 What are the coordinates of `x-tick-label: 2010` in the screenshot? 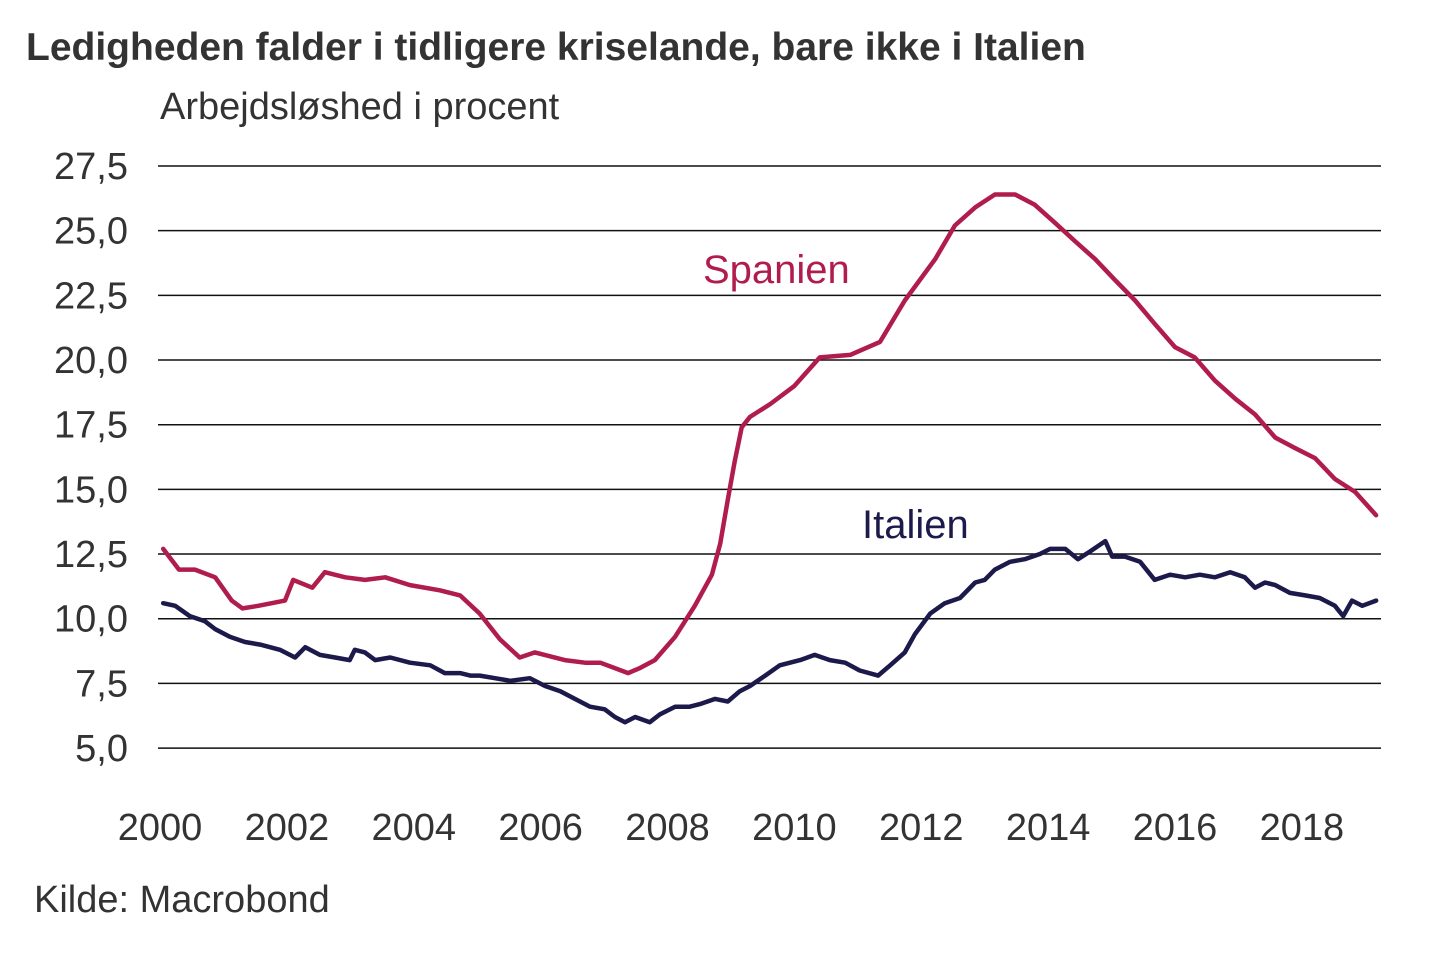 It's located at (794, 828).